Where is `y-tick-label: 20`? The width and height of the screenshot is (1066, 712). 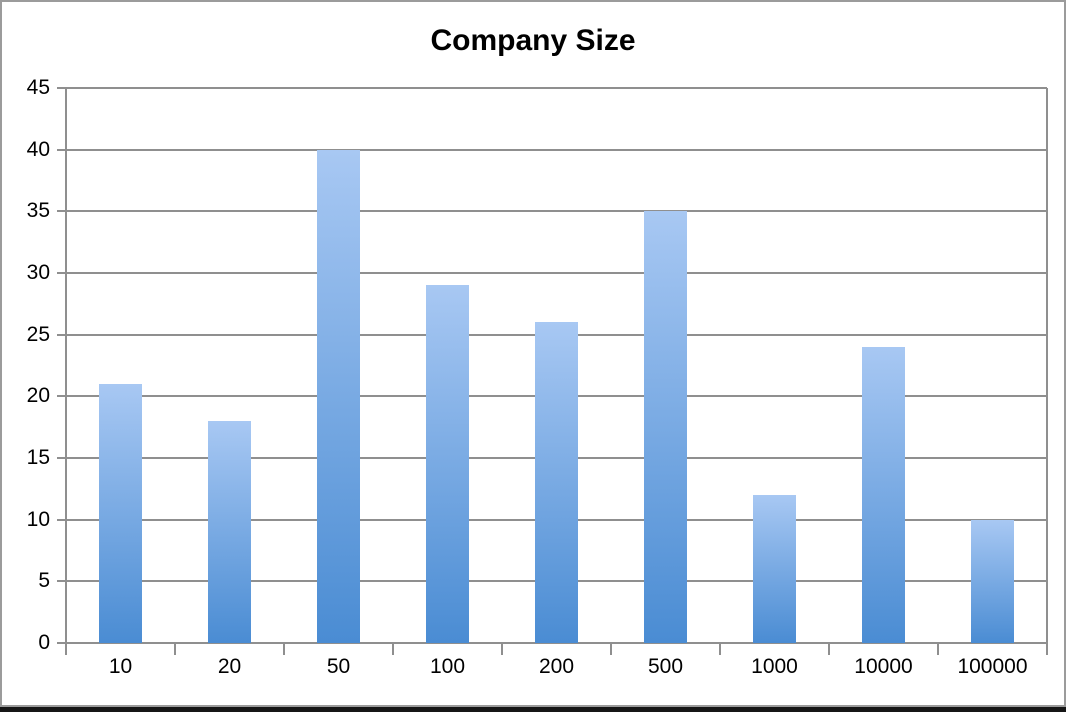
y-tick-label: 20 is located at coordinates (38, 396).